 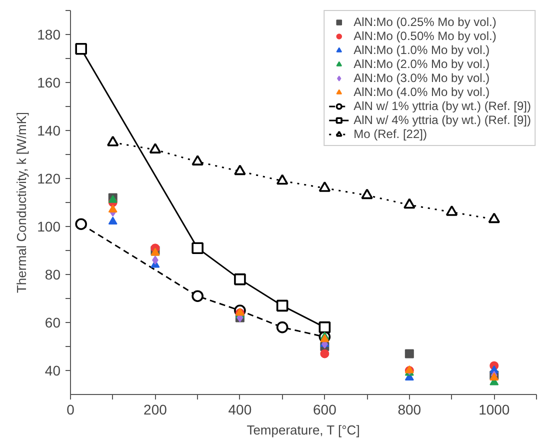 I want to click on legend-label: AlN w/ 1% yttria (by wt.) (Ref. [9]), so click(x=442, y=106).